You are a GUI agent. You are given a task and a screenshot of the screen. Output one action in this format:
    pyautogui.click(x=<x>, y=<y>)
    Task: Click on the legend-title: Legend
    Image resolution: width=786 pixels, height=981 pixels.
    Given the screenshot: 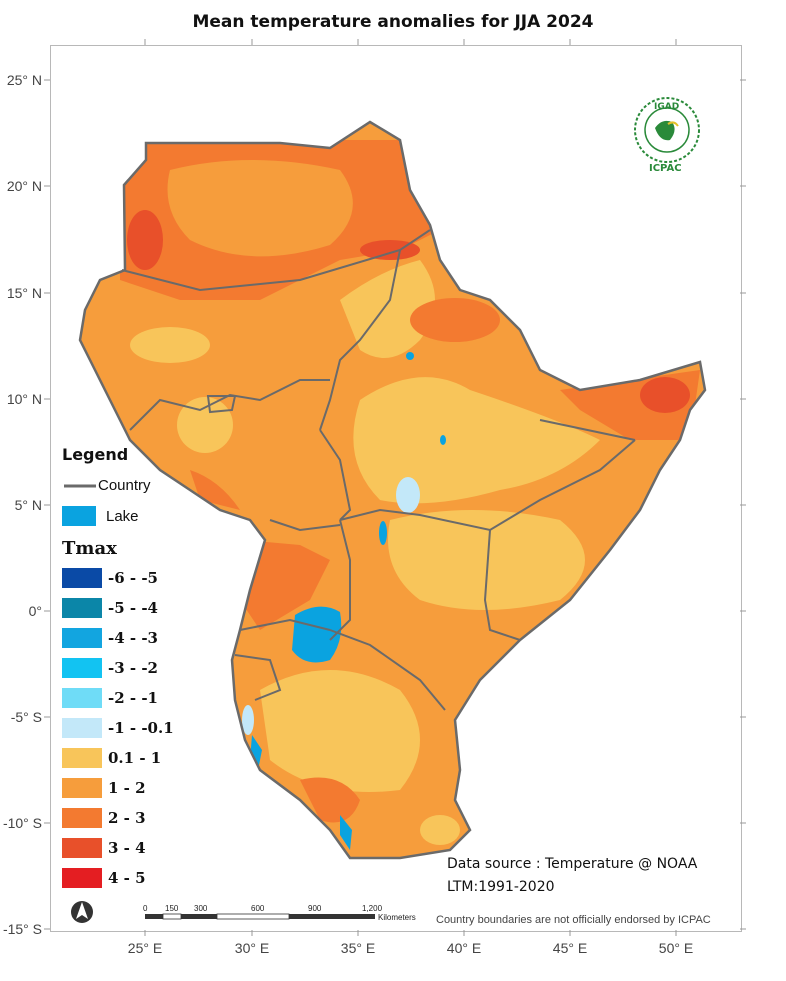 What is the action you would take?
    pyautogui.click(x=95, y=454)
    